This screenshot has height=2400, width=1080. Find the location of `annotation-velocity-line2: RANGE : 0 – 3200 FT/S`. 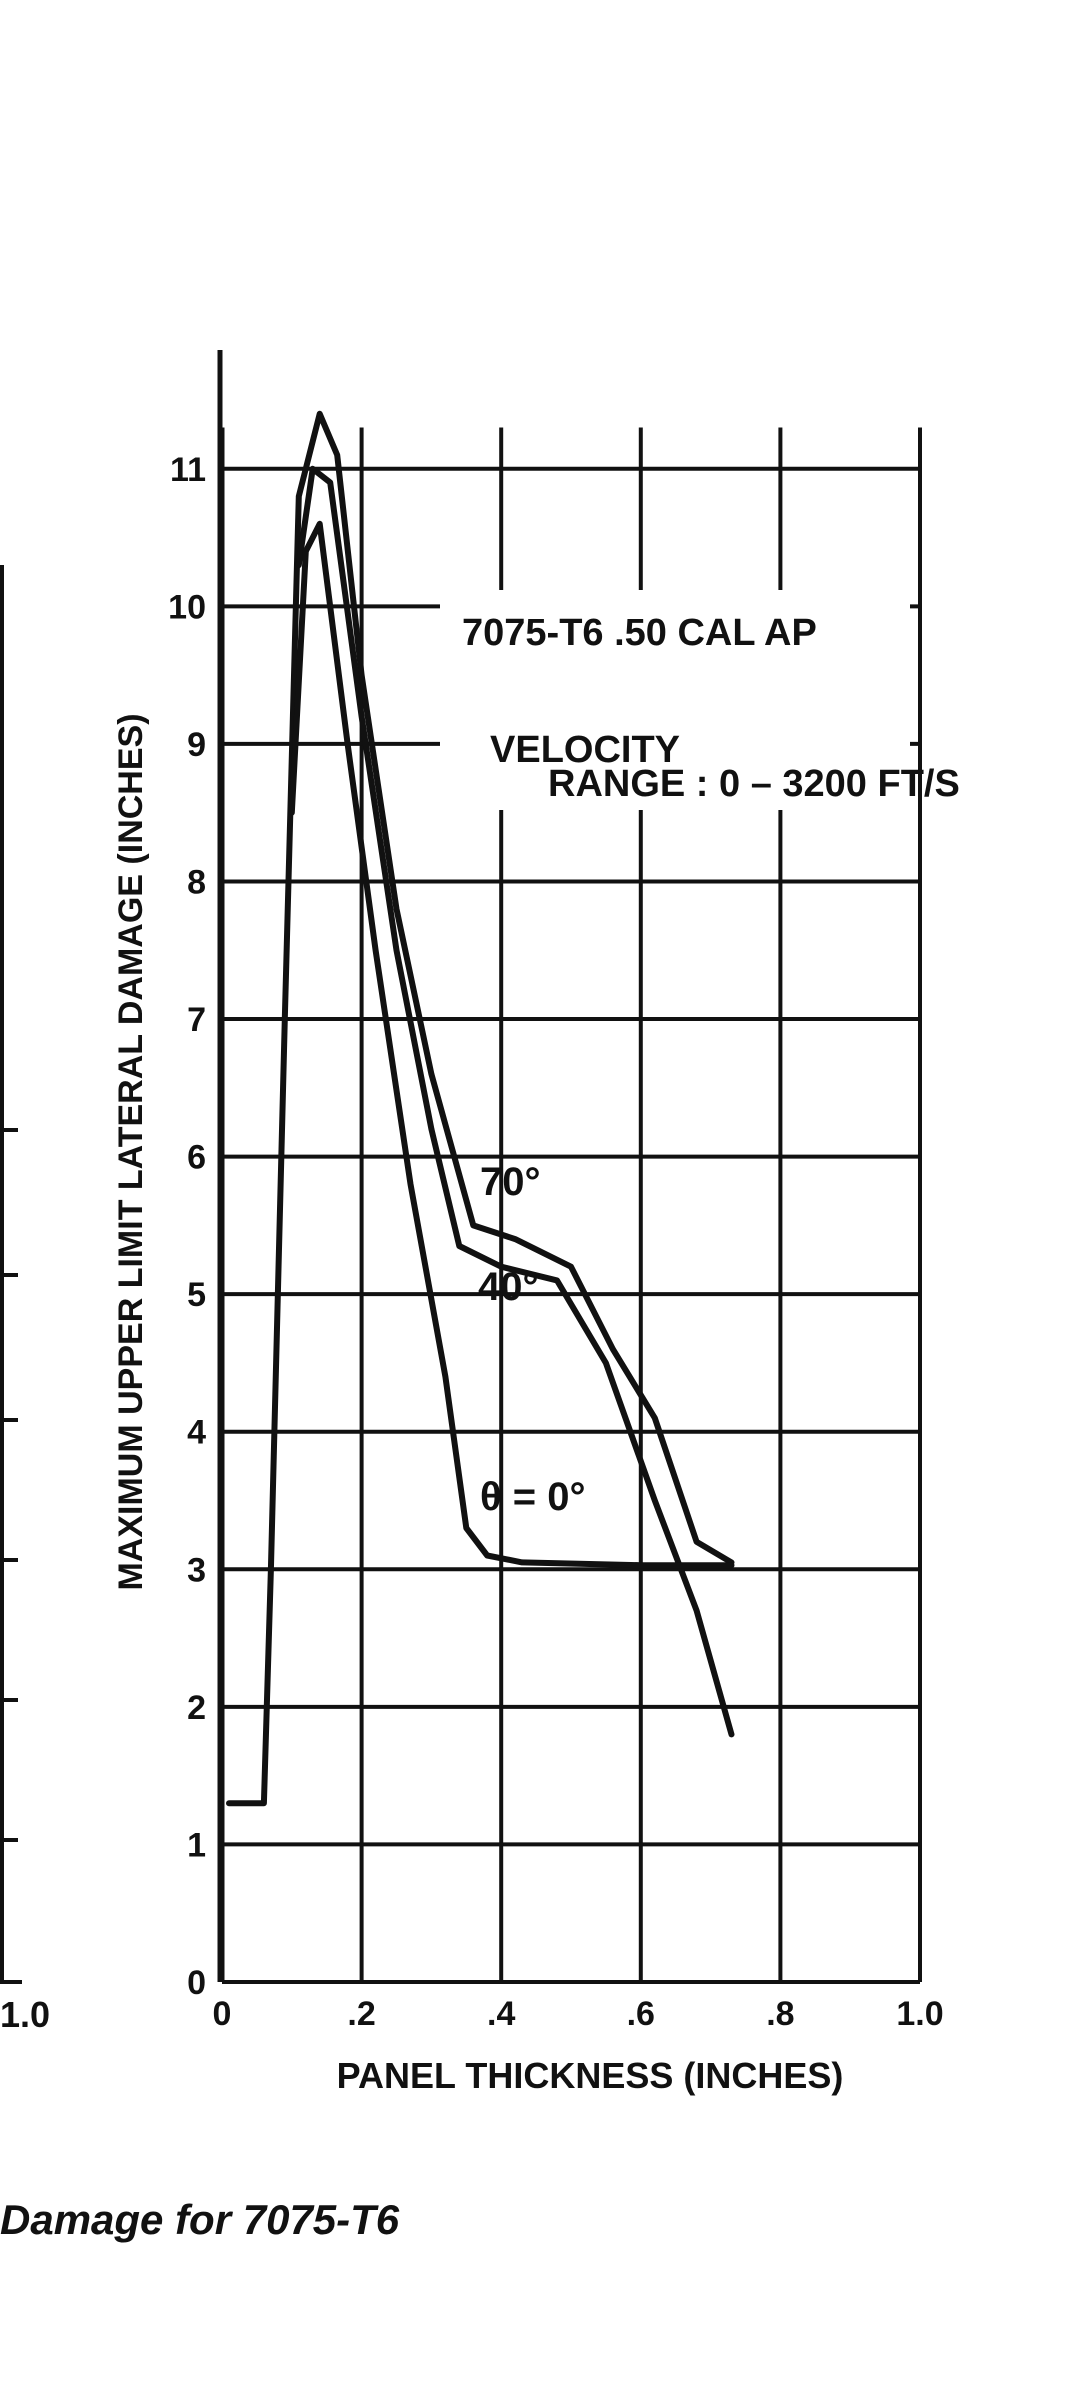

annotation-velocity-line2: RANGE : 0 – 3200 FT/S is located at coordinates (754, 784).